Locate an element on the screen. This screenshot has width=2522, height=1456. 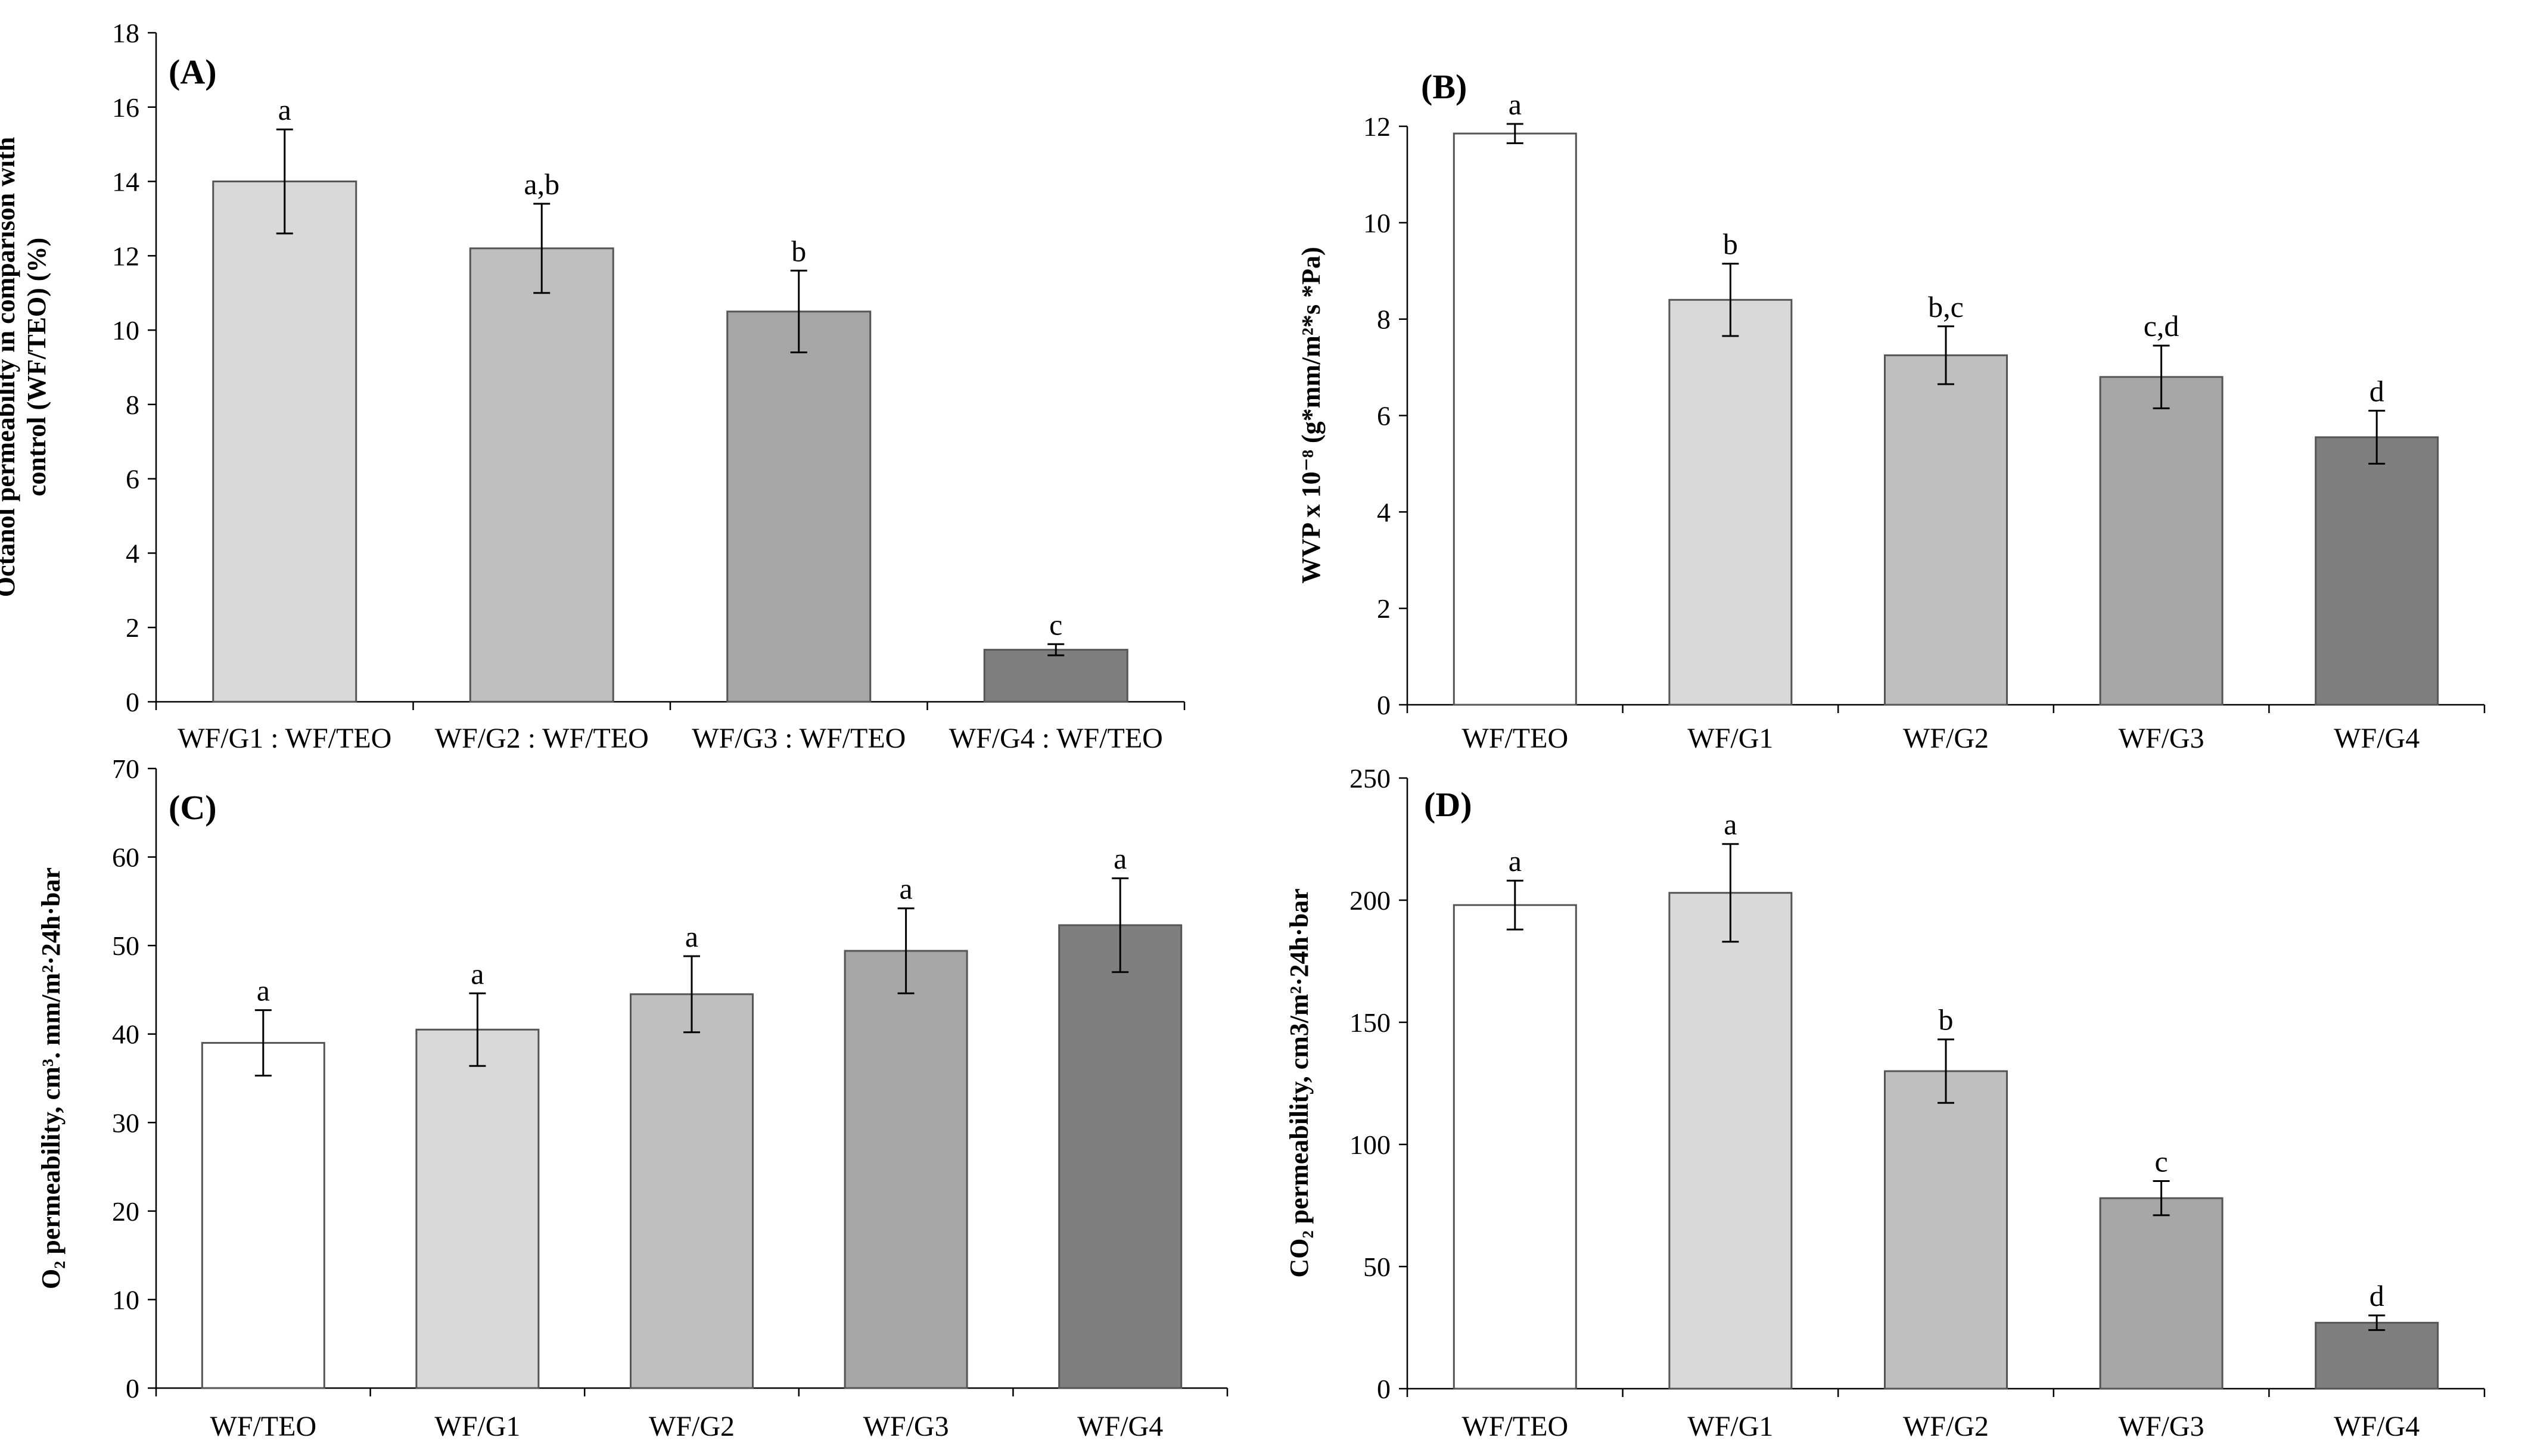
y-tick-label: 18 is located at coordinates (126, 33).